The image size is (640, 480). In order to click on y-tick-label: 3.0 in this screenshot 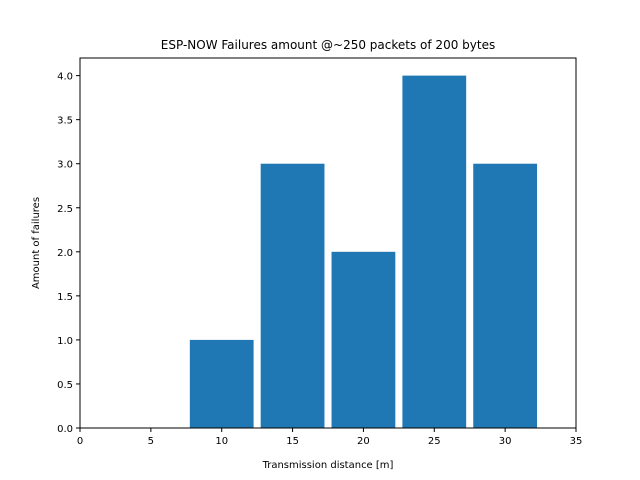, I will do `click(65, 165)`.